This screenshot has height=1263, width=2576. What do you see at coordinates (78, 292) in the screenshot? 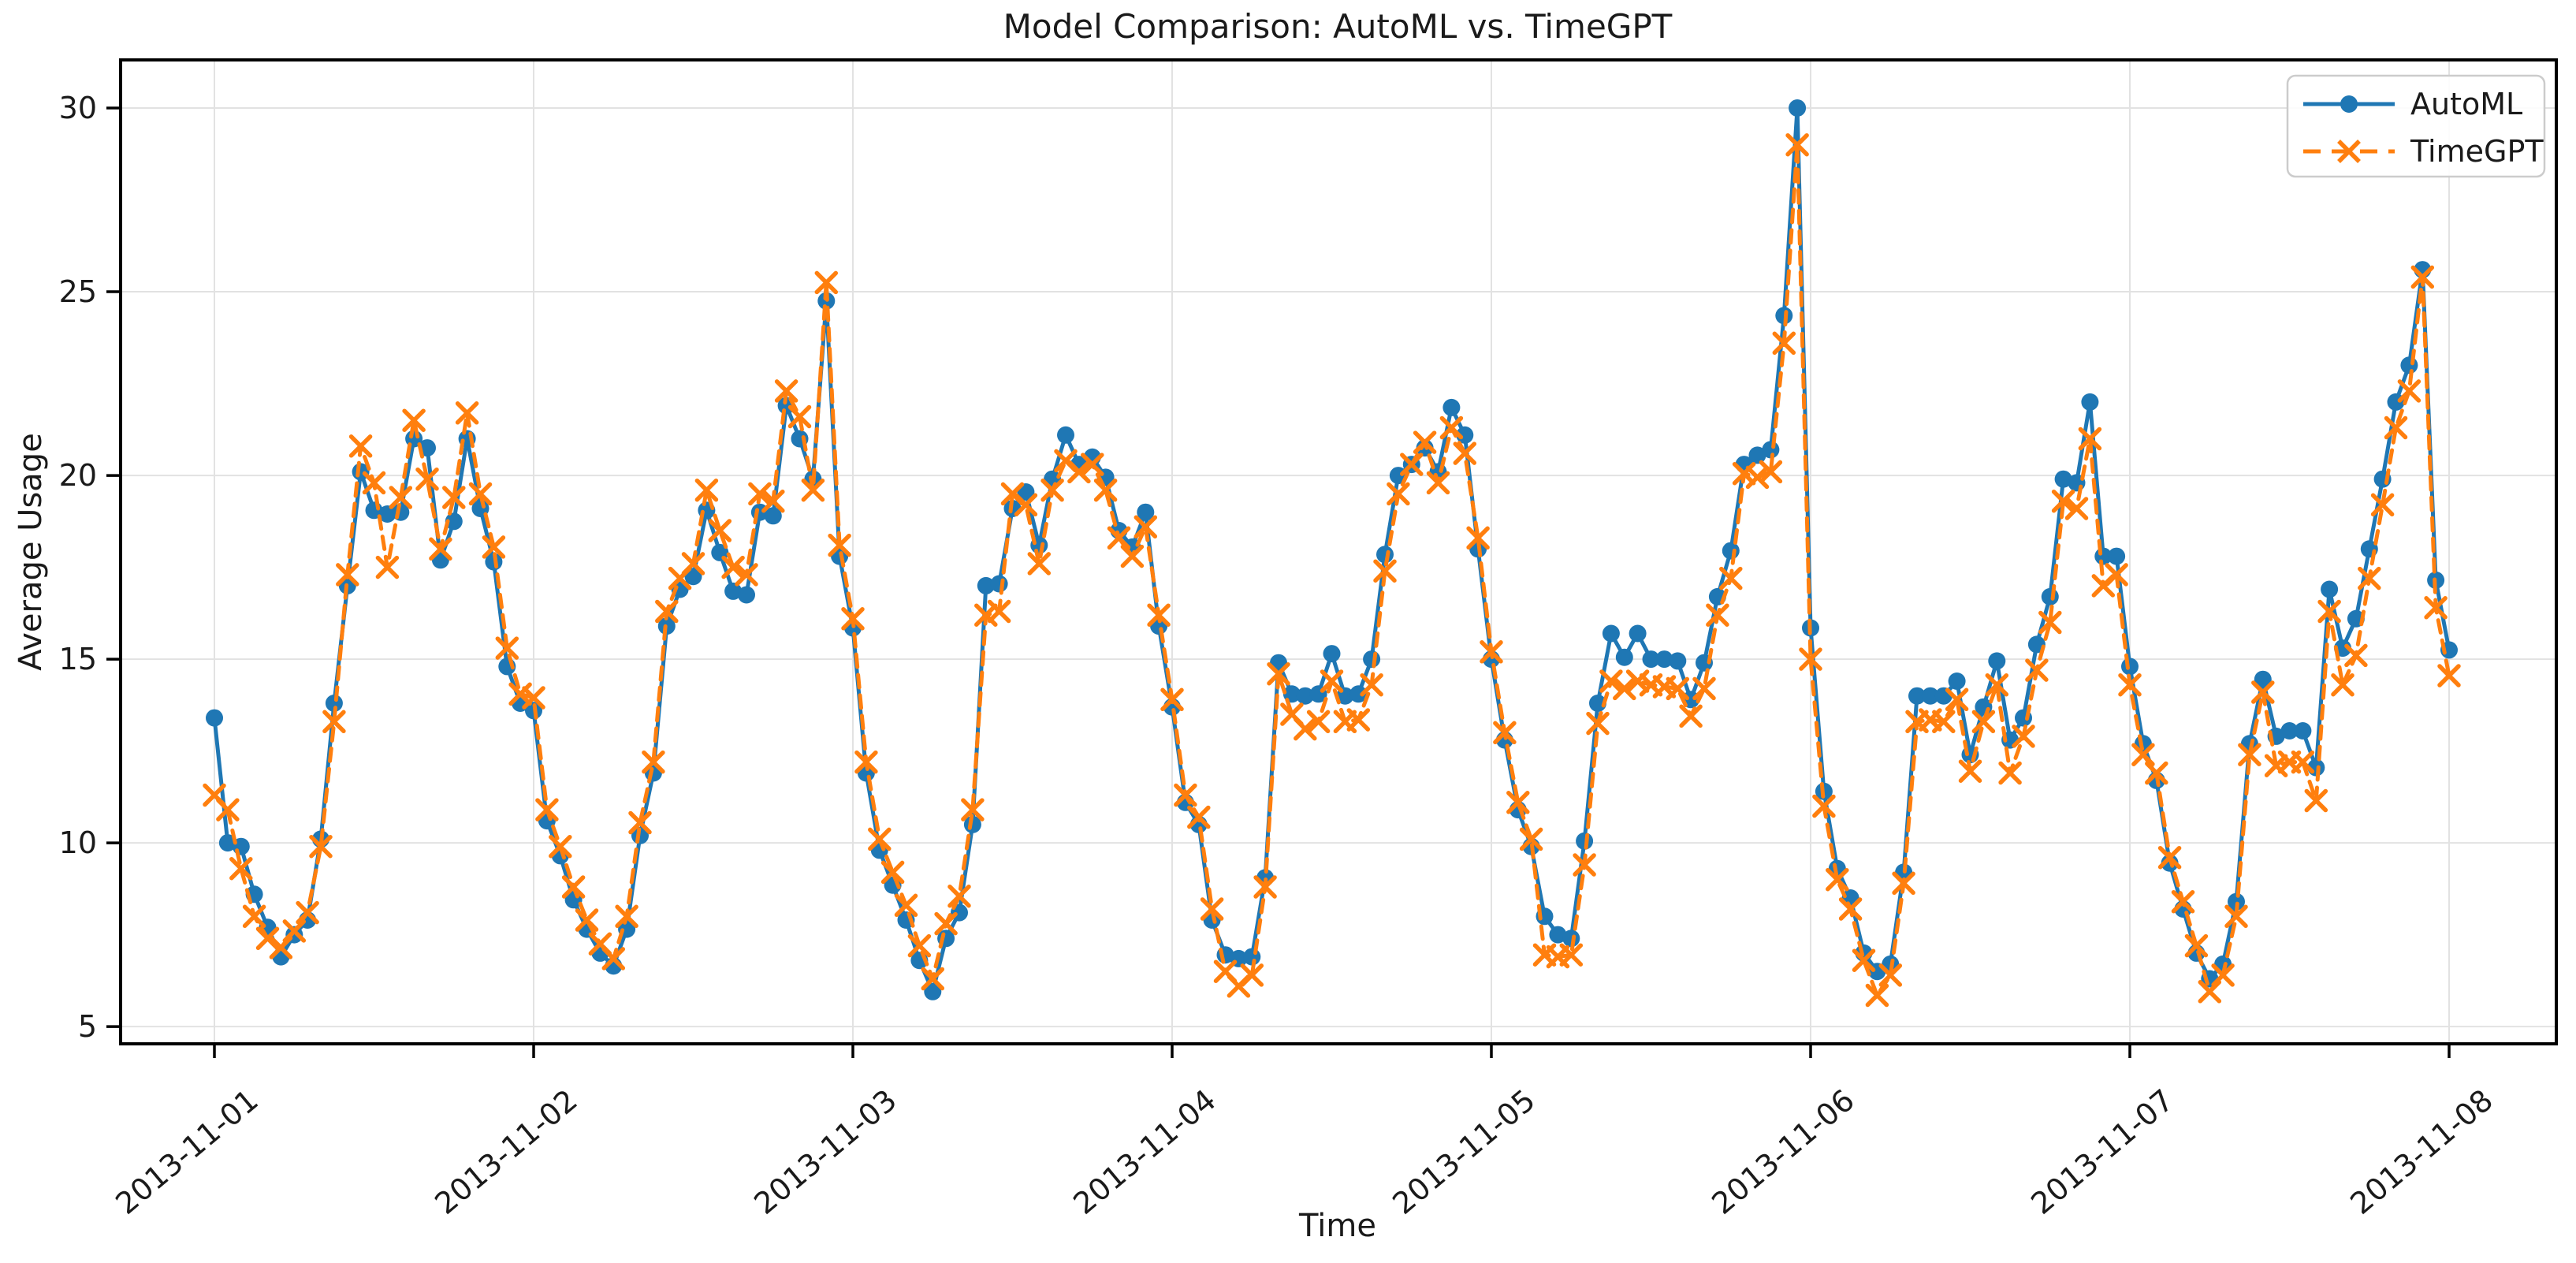
I see `y-tick-label: 25` at bounding box center [78, 292].